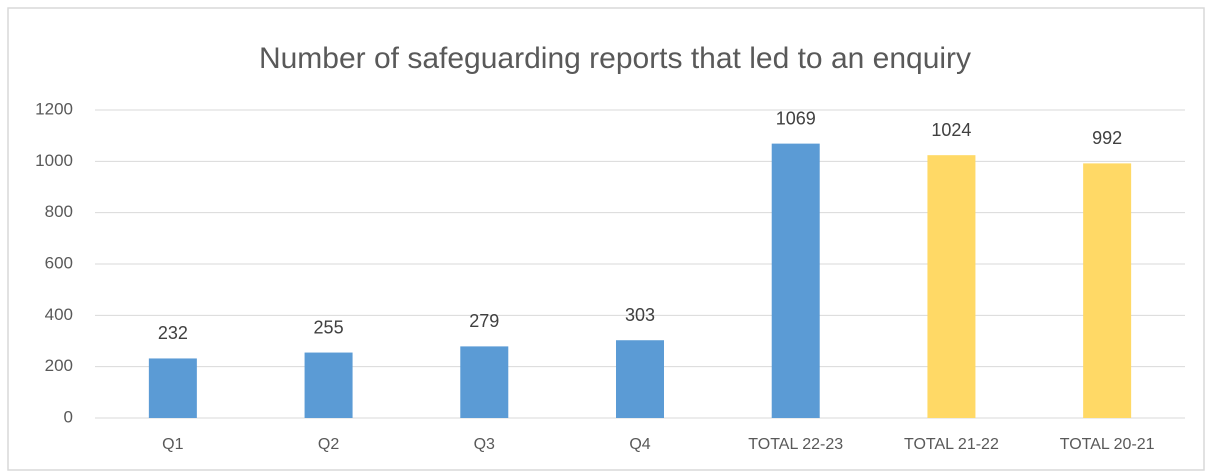  I want to click on data-label: 1024, so click(951, 130).